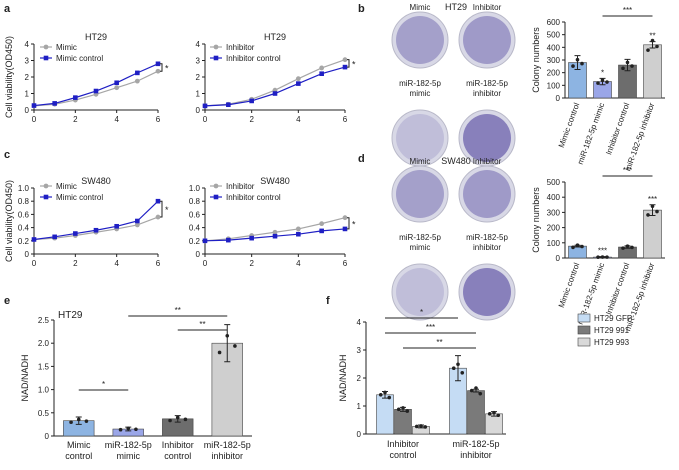 The image size is (679, 470). Describe the element at coordinates (24, 228) in the screenshot. I see `y-tick-label: 0.4` at that location.